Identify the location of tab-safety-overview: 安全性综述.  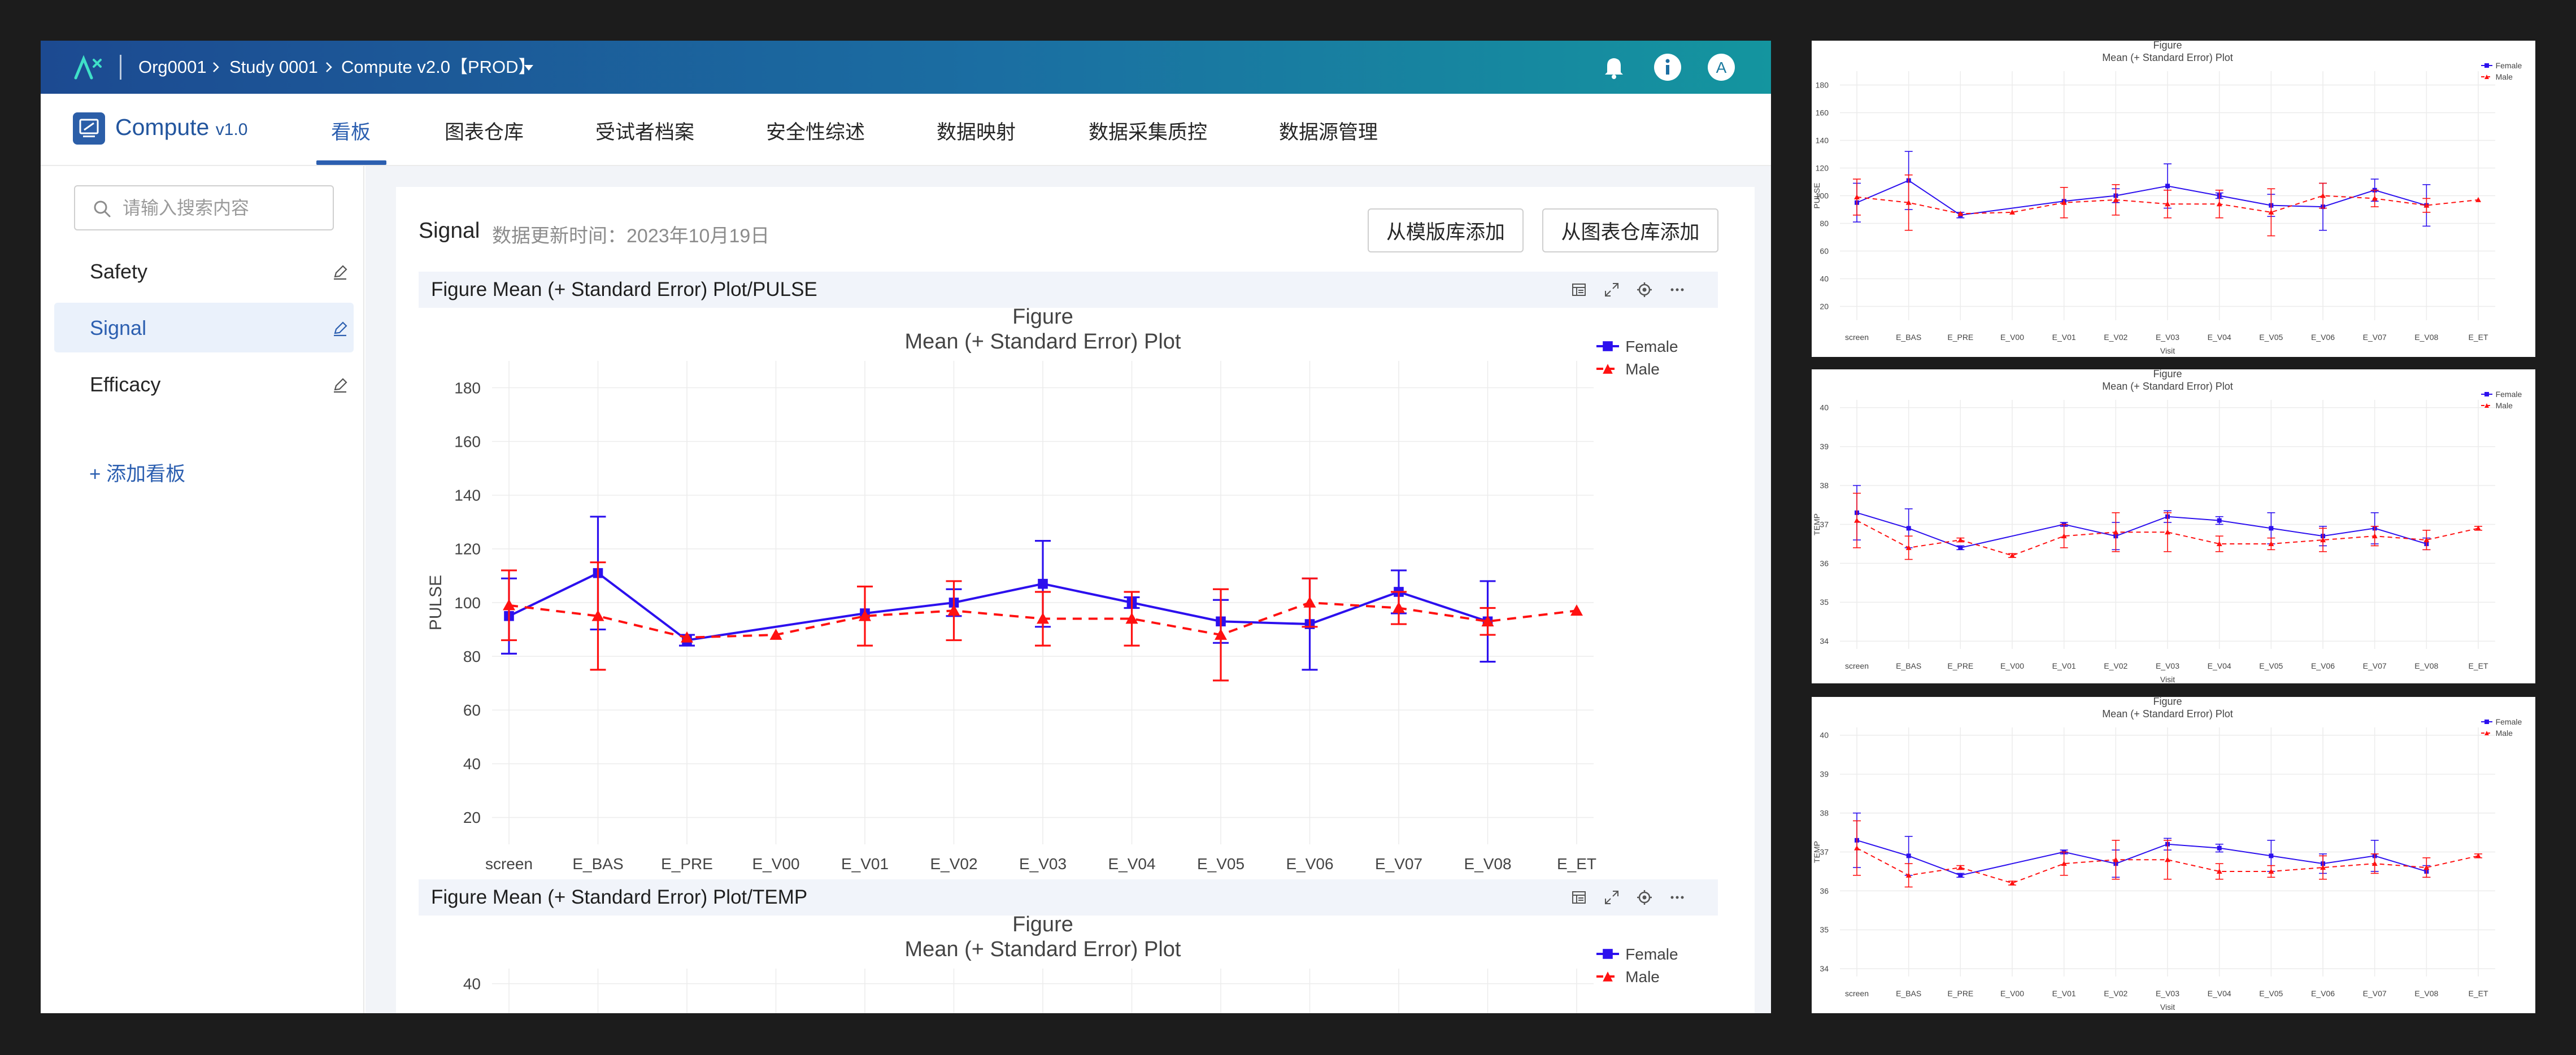
(815, 132).